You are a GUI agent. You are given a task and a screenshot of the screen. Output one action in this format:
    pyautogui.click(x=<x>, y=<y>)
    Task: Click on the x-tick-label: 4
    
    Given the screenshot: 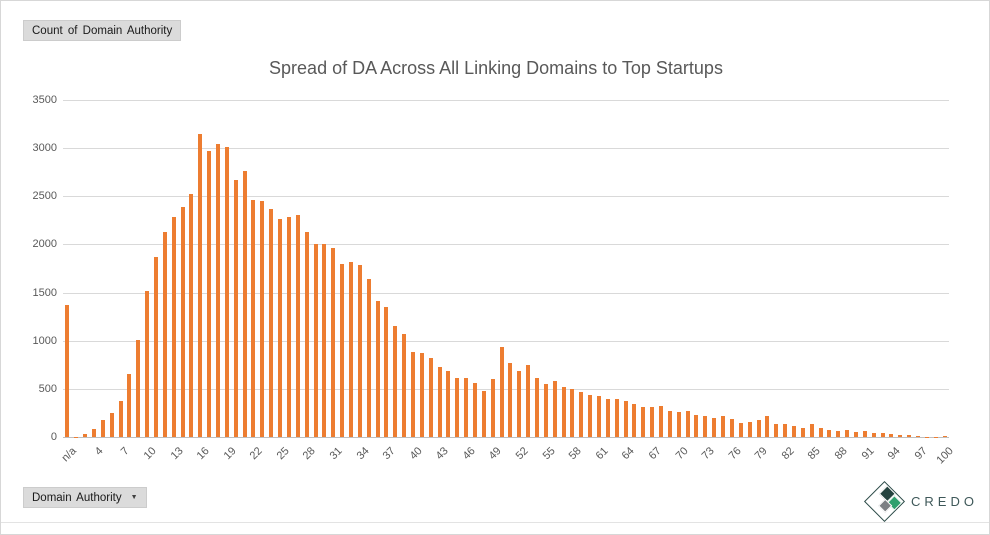 What is the action you would take?
    pyautogui.click(x=99, y=451)
    